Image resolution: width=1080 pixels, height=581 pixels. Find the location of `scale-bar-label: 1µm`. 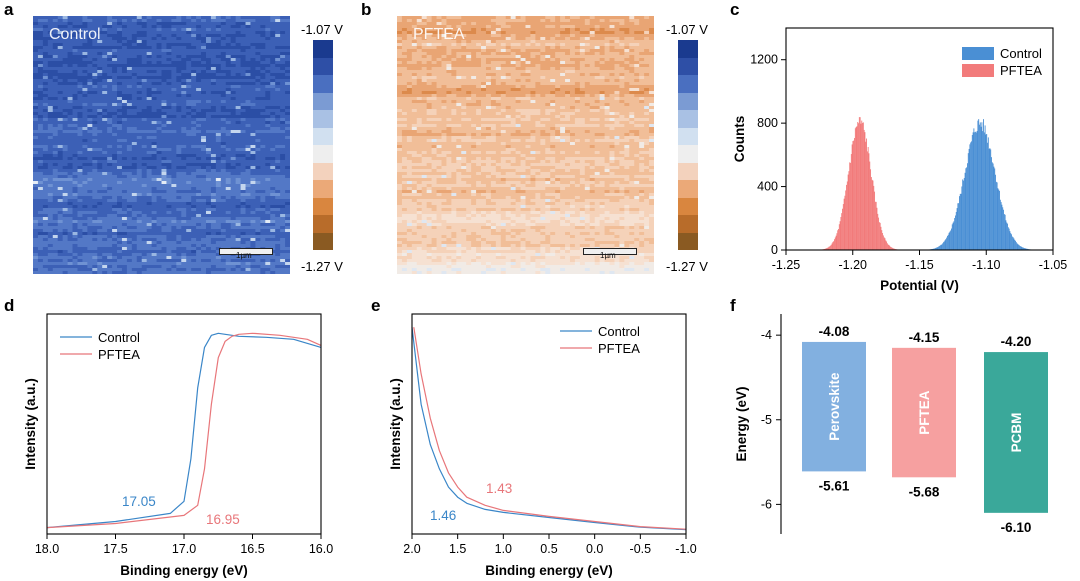

scale-bar-label: 1µm is located at coordinates (244, 255).